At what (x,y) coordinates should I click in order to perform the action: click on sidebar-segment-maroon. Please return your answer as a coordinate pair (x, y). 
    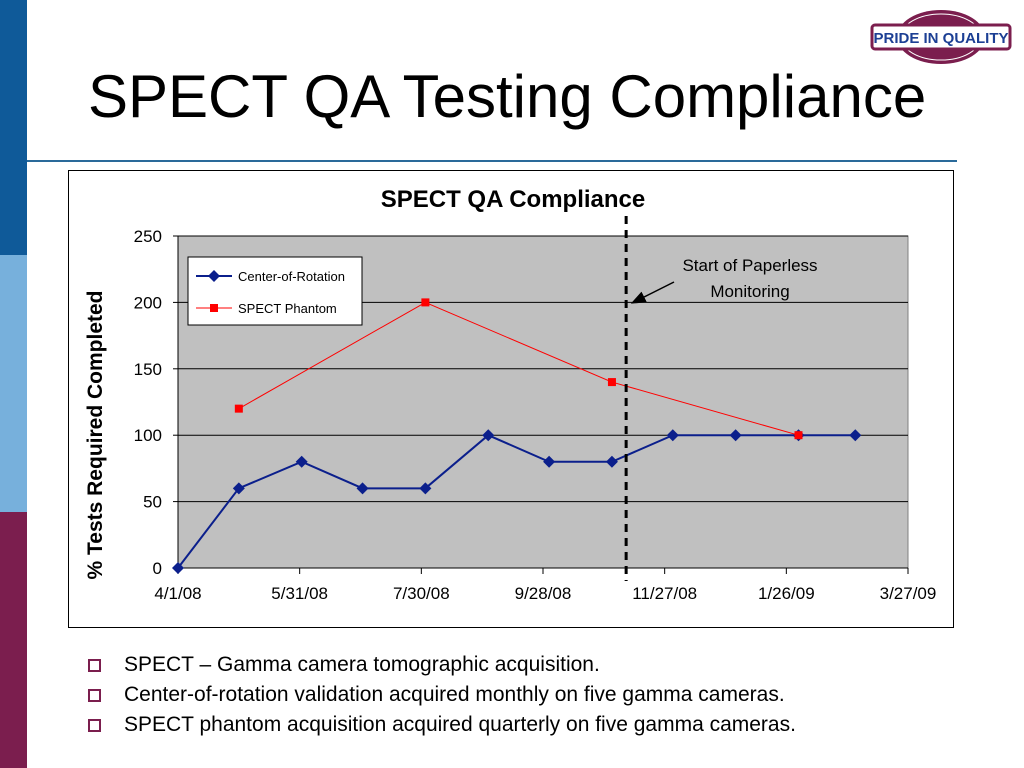
    Looking at the image, I should click on (13, 640).